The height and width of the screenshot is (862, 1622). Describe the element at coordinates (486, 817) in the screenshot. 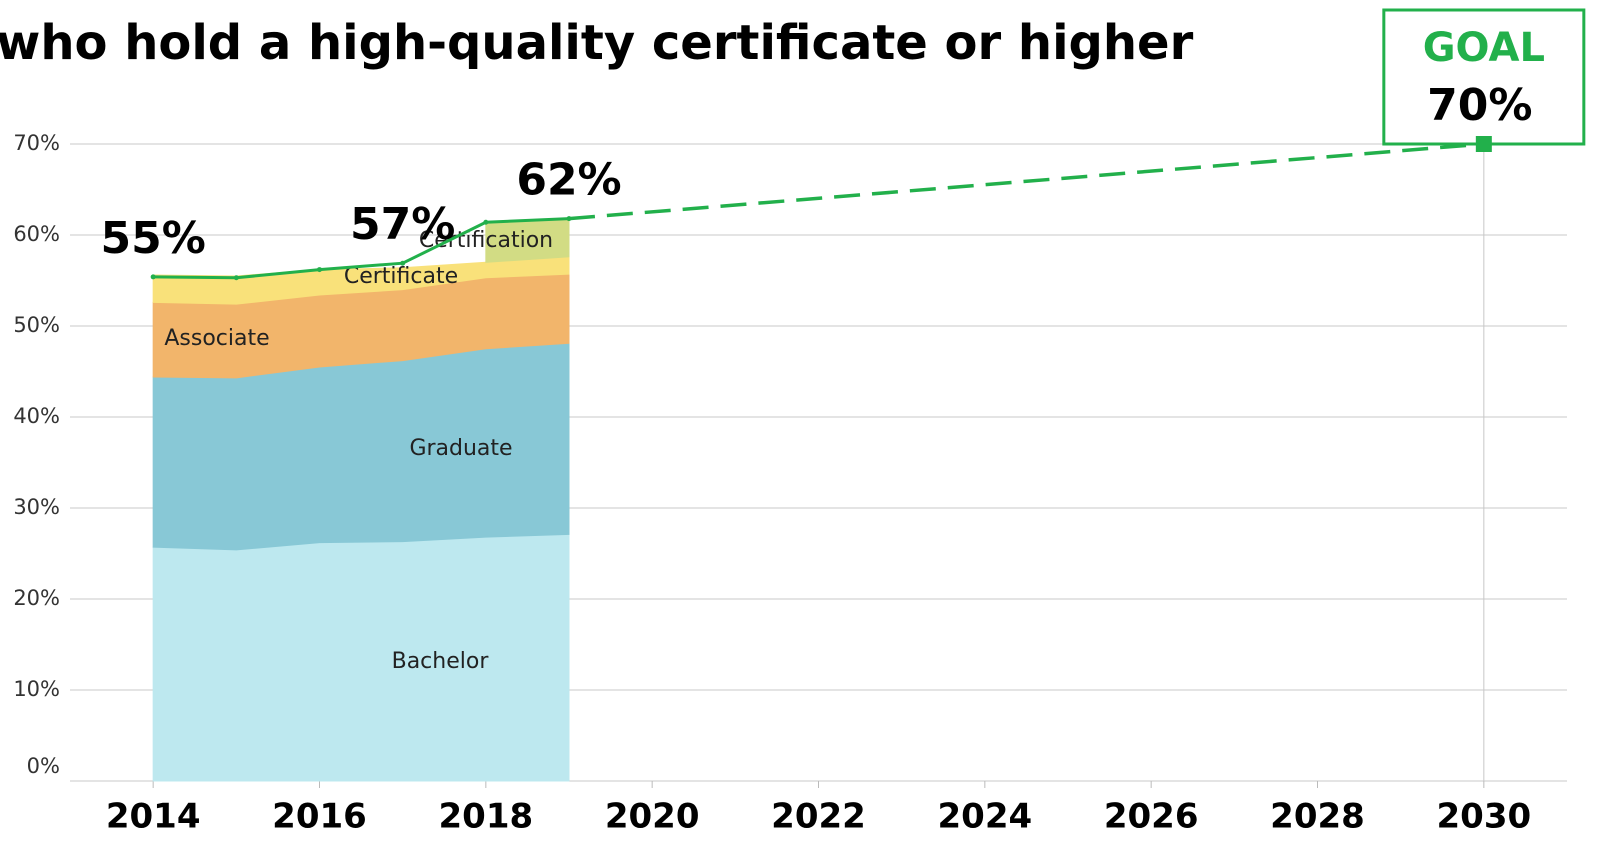

I see `x-tick-label: 2018` at that location.